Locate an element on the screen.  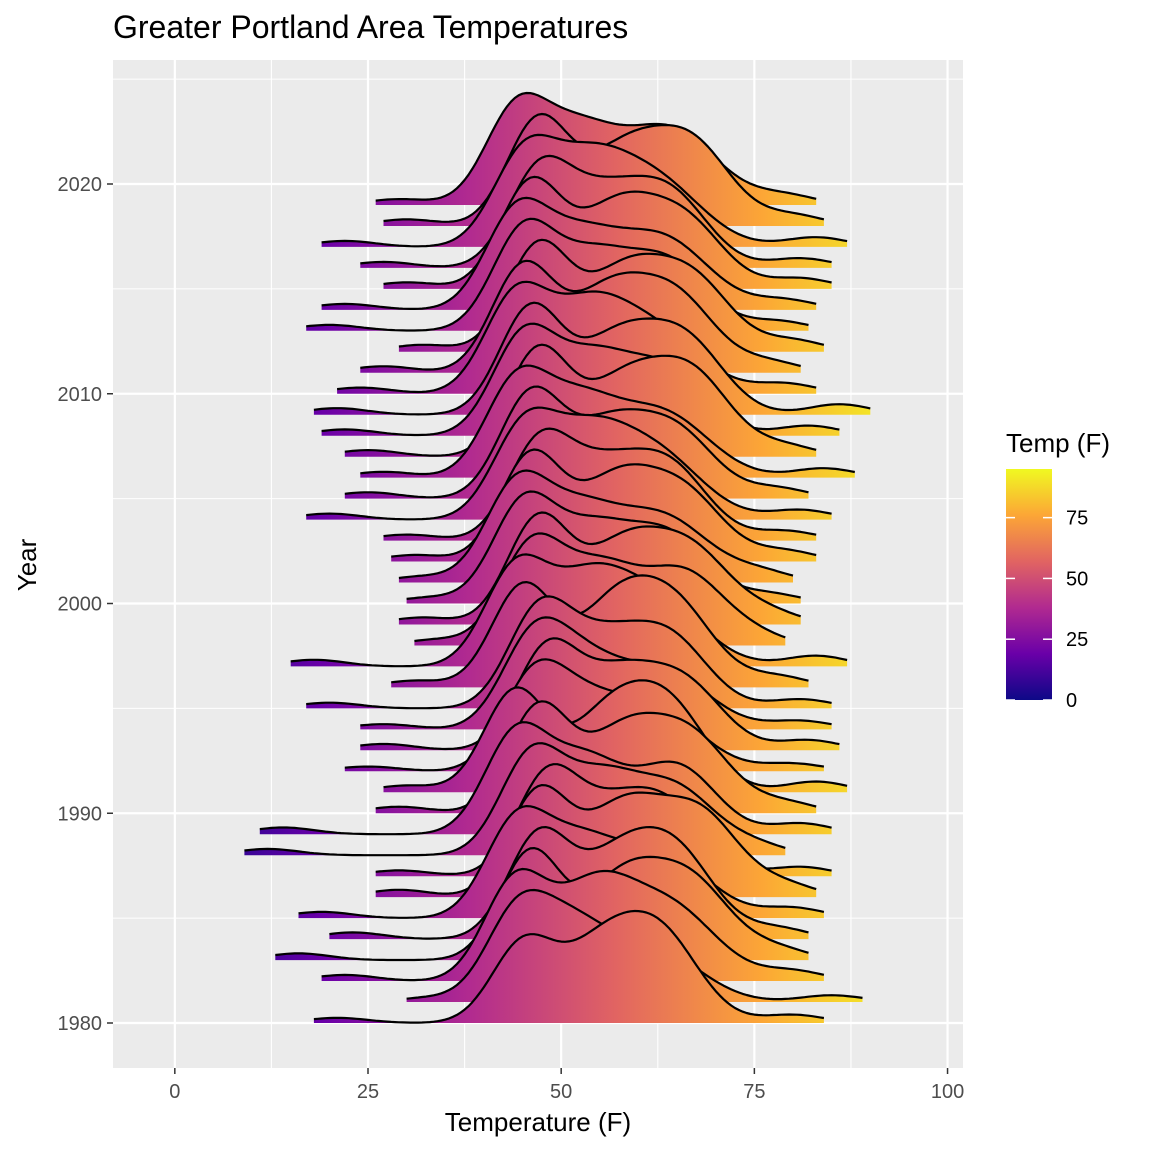
chart-title: Greater Portland Area Temperatures is located at coordinates (370, 27).